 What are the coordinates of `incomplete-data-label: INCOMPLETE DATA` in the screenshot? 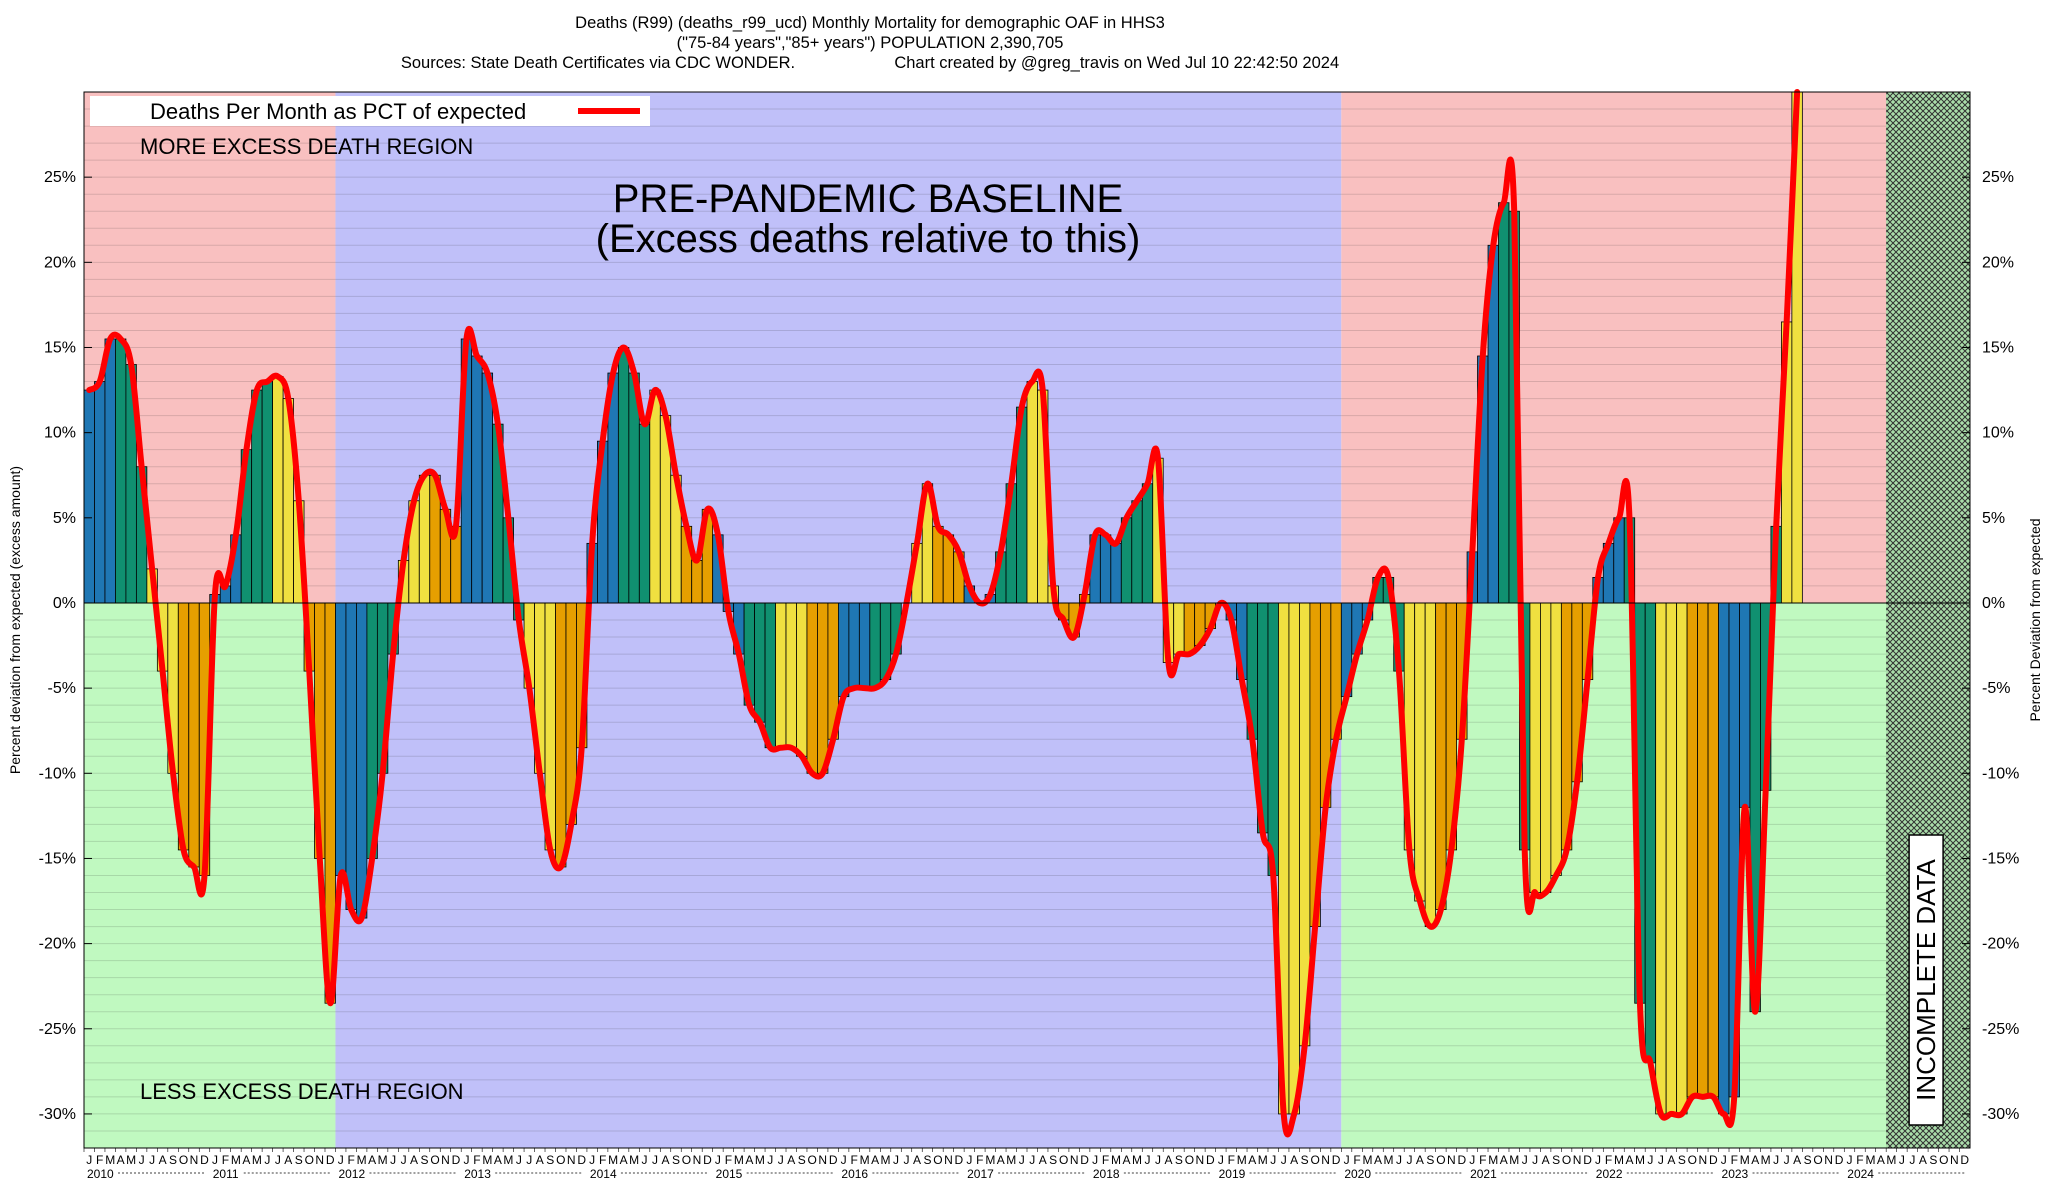 It's located at (1926, 979).